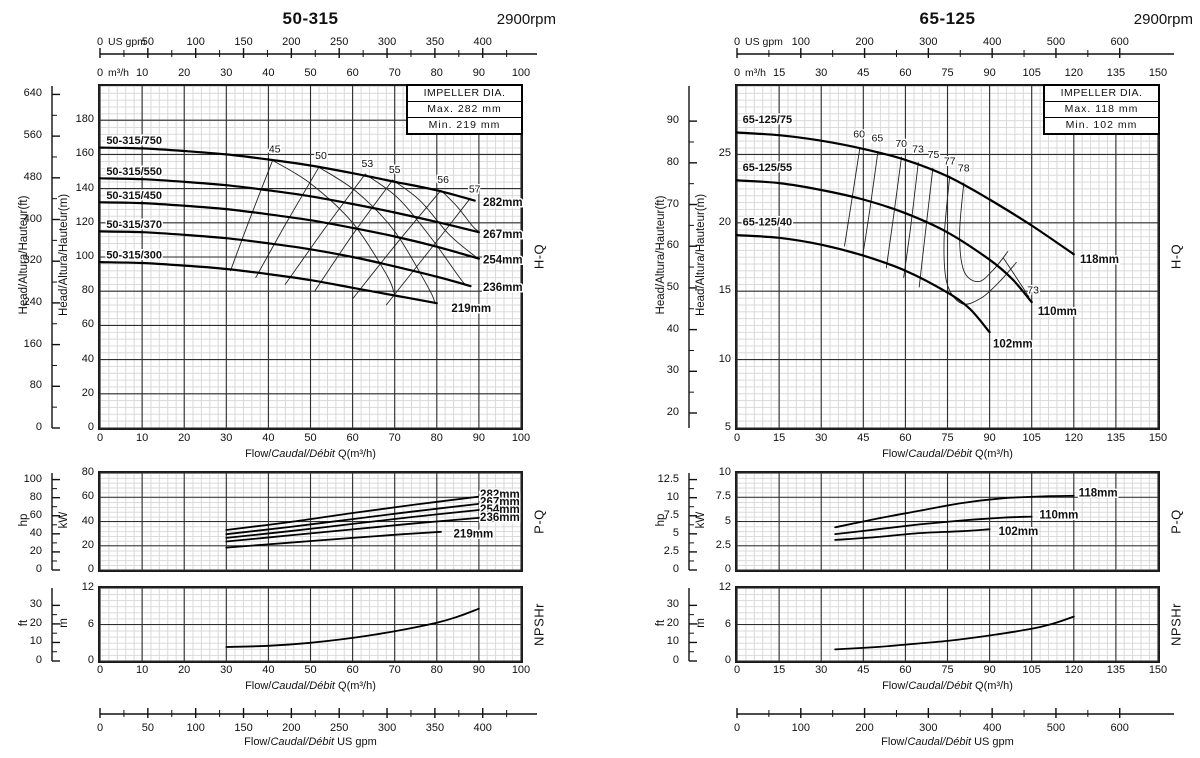  Describe the element at coordinates (918, 149) in the screenshot. I see `efficiency-label: 73` at that location.